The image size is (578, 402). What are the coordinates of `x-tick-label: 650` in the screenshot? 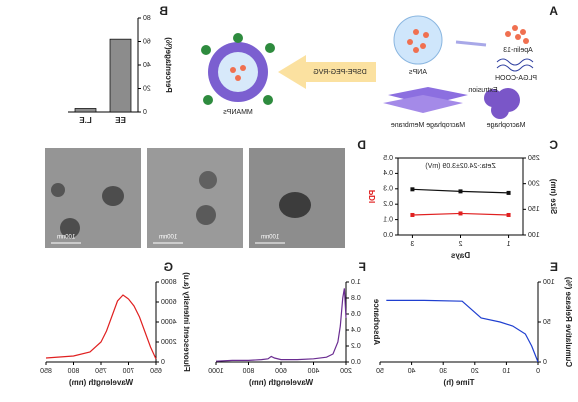 It's located at (156, 371).